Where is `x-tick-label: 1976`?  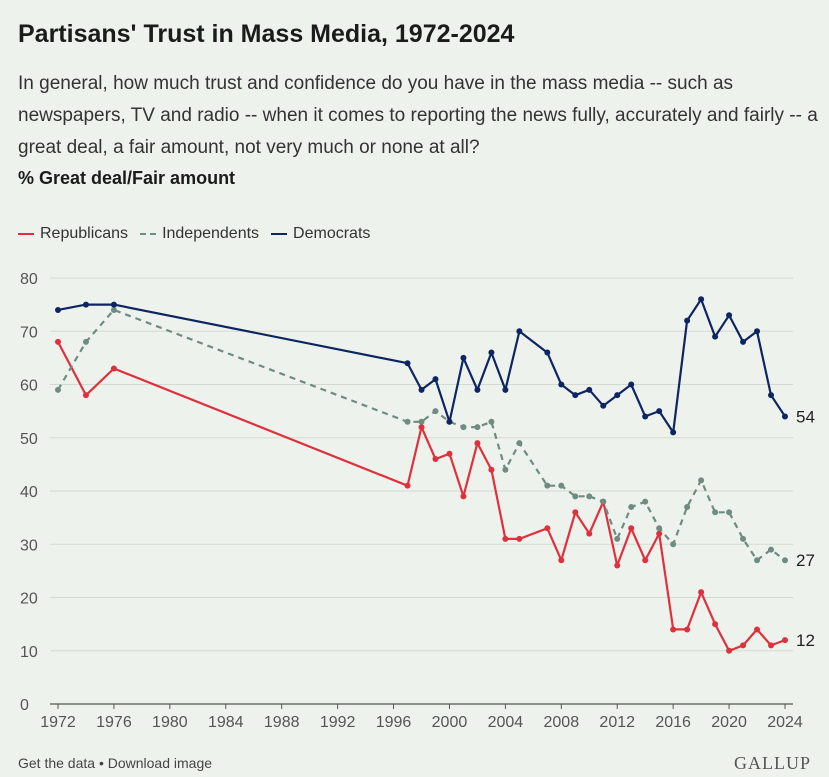
x-tick-label: 1976 is located at coordinates (114, 721).